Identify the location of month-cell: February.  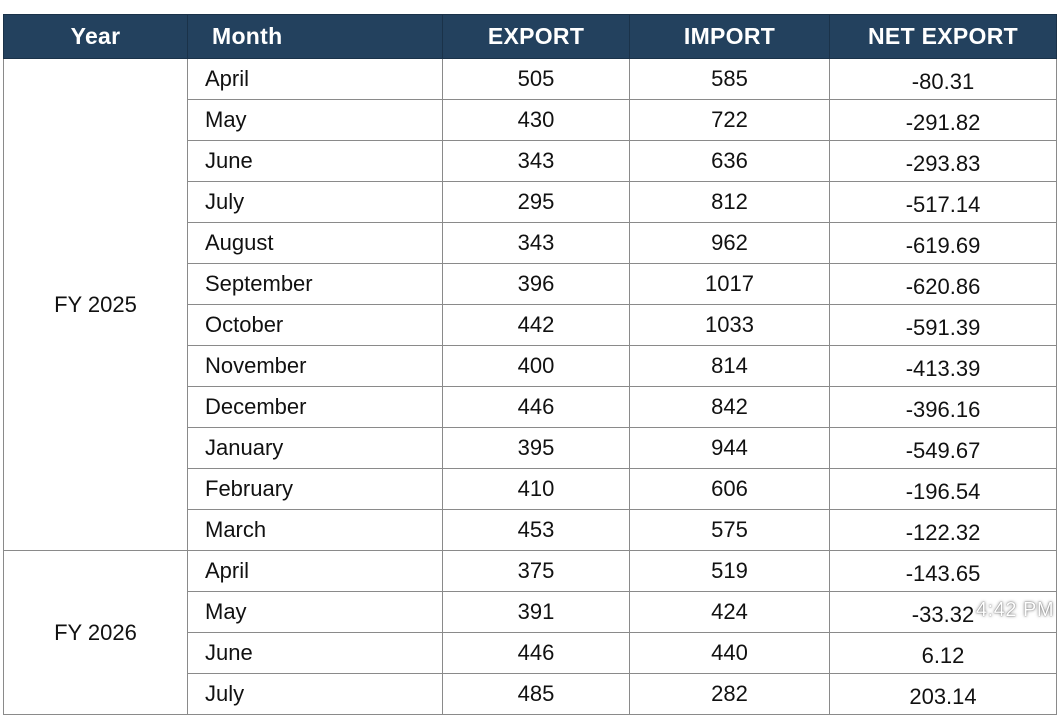
(315, 489).